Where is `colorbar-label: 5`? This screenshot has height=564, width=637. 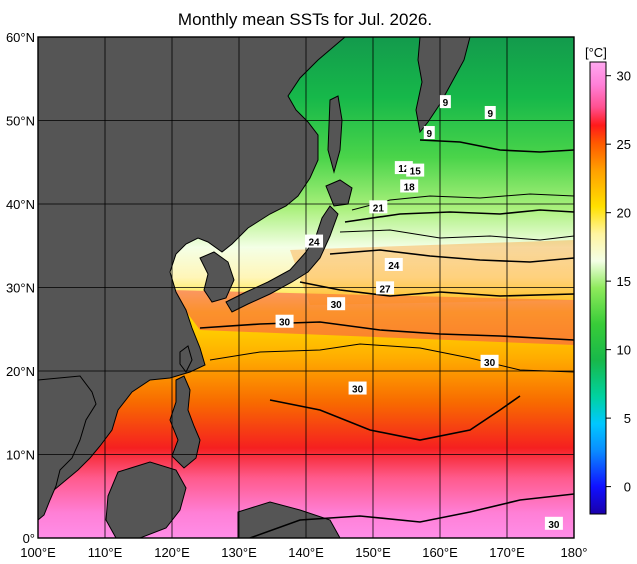
colorbar-label: 5 is located at coordinates (627, 418).